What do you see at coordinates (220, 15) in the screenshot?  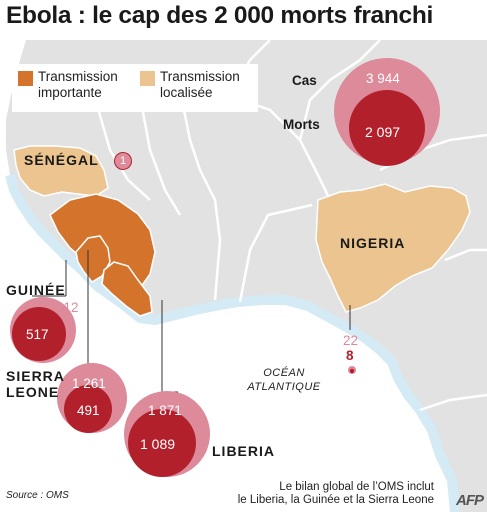 I see `page-title: Ebola : le cap des 2 000 morts franchi` at bounding box center [220, 15].